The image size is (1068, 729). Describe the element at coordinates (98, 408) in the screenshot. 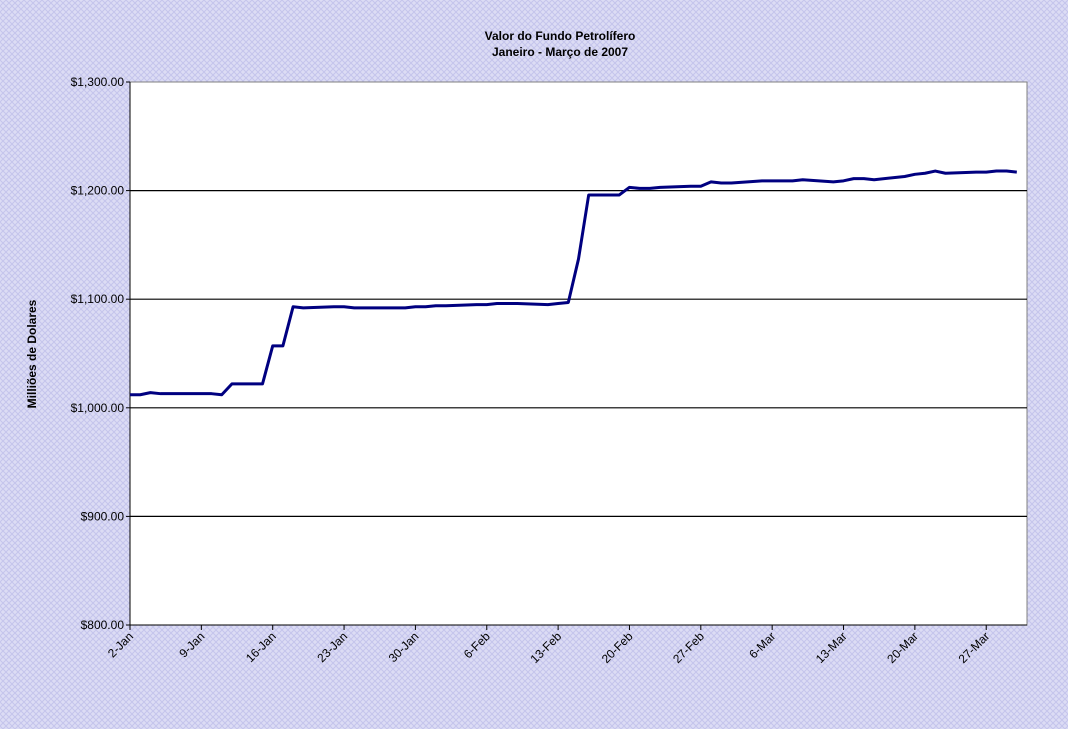

I see `y-tick-label: $1,000.00` at that location.